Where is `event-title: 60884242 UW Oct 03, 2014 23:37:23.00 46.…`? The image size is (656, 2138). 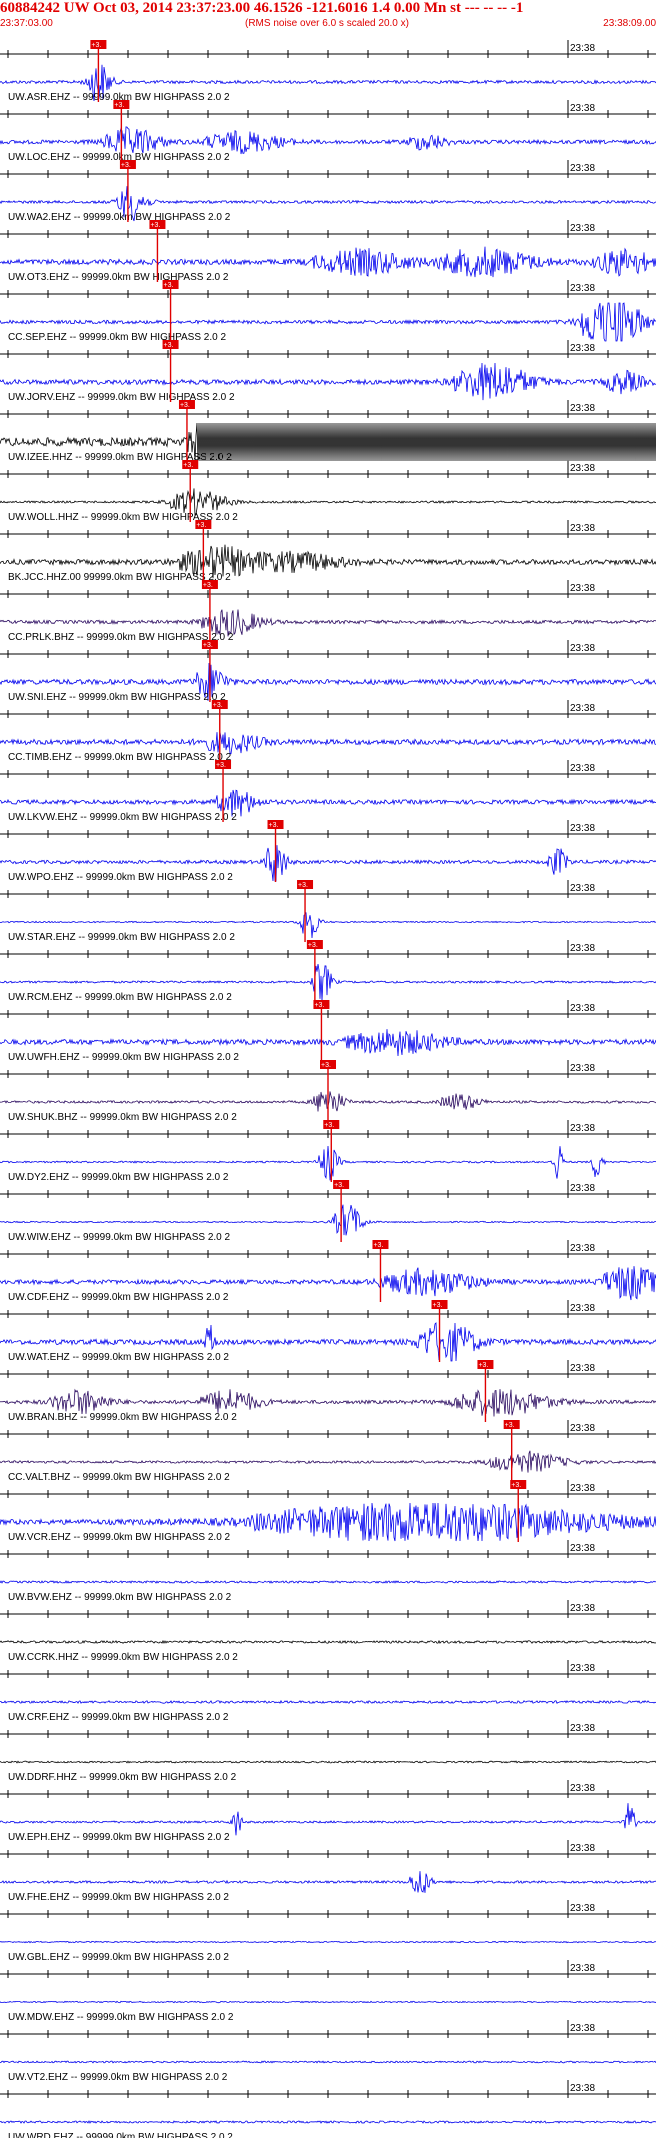 event-title: 60884242 UW Oct 03, 2014 23:37:23.00 46.… is located at coordinates (262, 8).